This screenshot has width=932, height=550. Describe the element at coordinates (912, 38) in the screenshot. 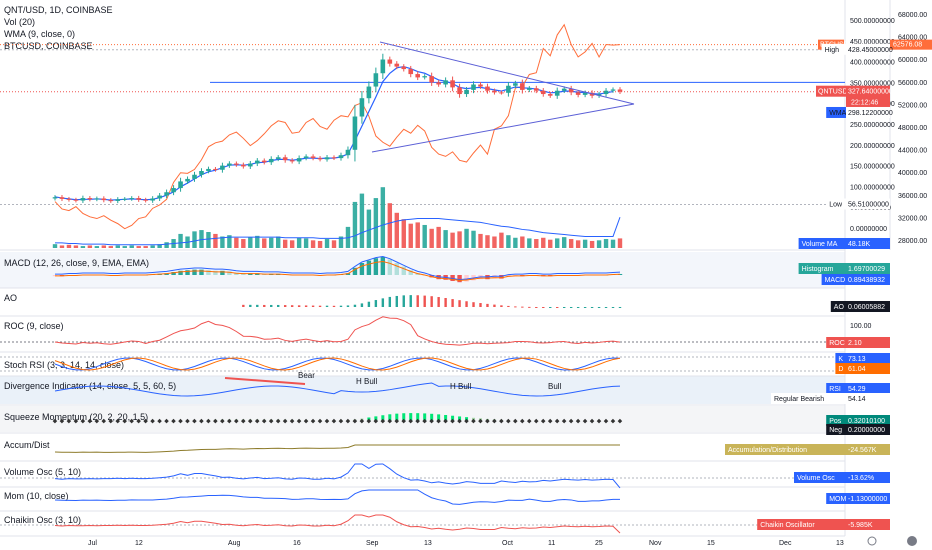

I see `btc-tick-label: 64000.00` at that location.